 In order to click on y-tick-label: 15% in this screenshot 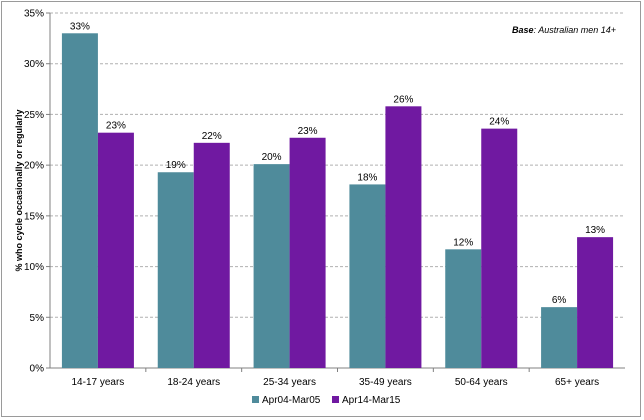, I will do `click(34, 216)`.